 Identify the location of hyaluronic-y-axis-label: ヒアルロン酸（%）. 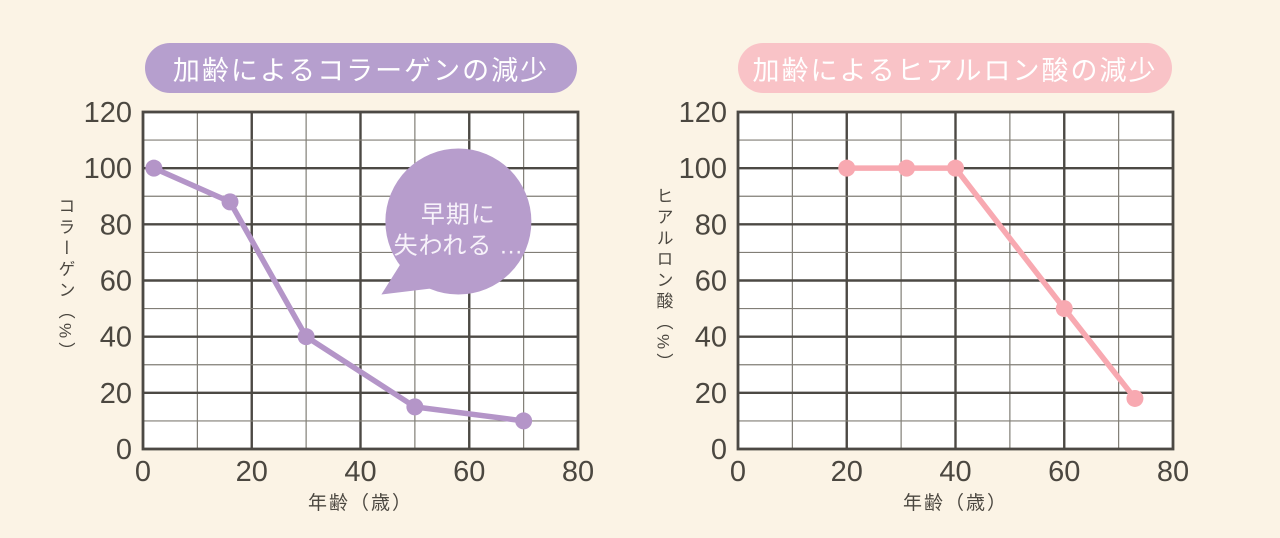
(663, 280).